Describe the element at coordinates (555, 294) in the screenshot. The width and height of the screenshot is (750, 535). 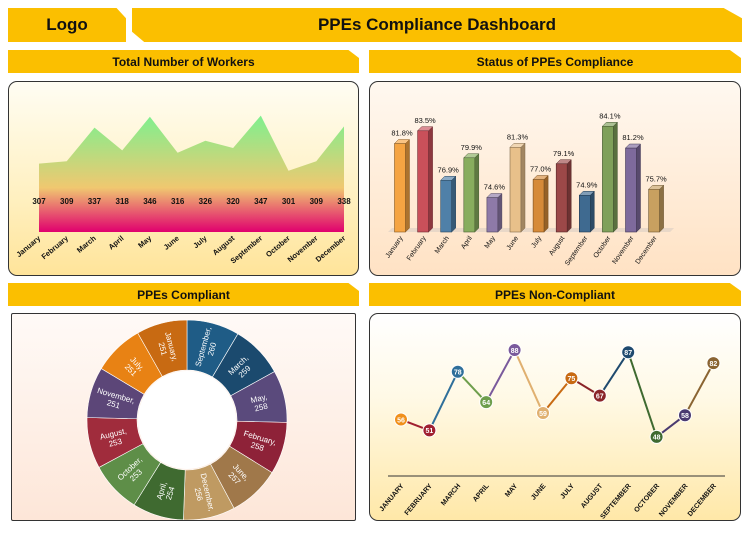
I see `section-title-noncompliant: PPEs Non-Compliant` at that location.